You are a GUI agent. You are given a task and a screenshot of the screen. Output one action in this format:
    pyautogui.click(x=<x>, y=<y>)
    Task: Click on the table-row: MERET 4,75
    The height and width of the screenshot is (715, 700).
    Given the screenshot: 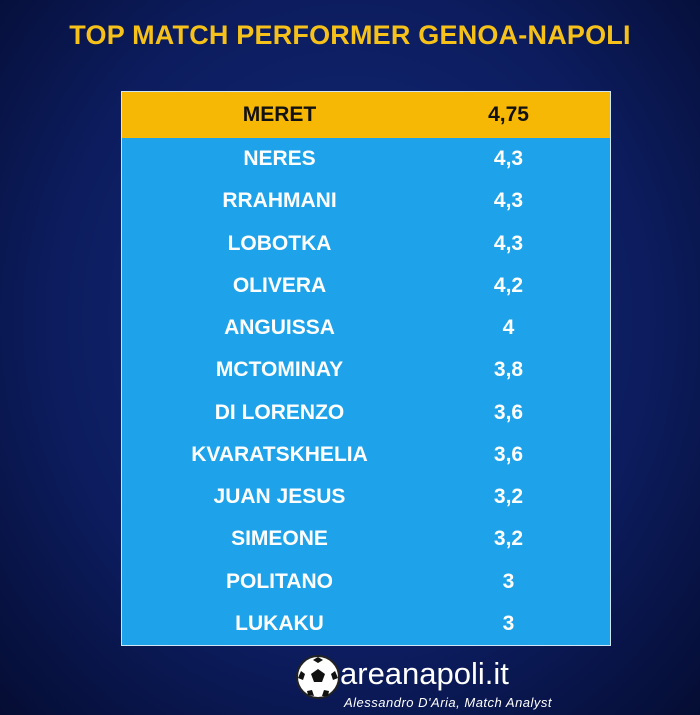 What is the action you would take?
    pyautogui.click(x=366, y=115)
    